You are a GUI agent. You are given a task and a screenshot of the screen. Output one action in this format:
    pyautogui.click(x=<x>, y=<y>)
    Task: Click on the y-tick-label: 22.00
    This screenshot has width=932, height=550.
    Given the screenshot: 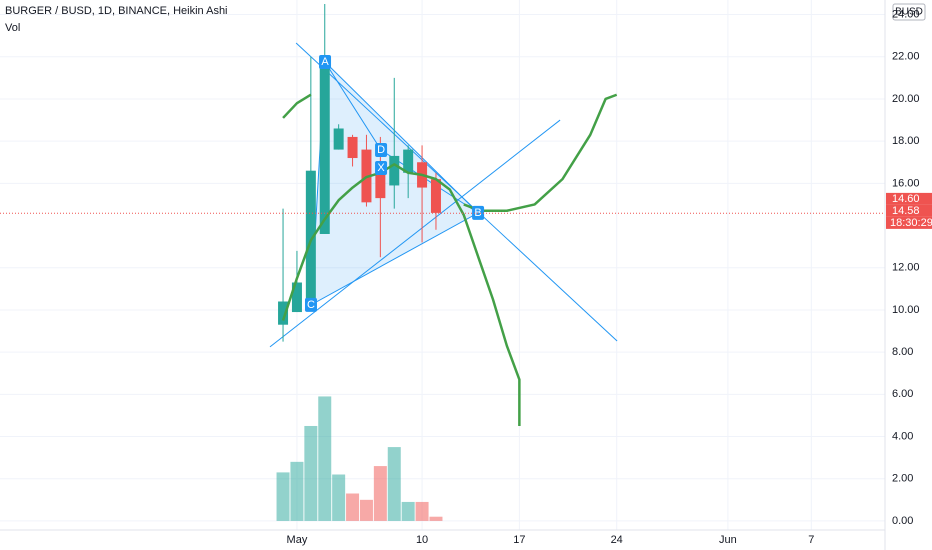 What is the action you would take?
    pyautogui.click(x=906, y=57)
    